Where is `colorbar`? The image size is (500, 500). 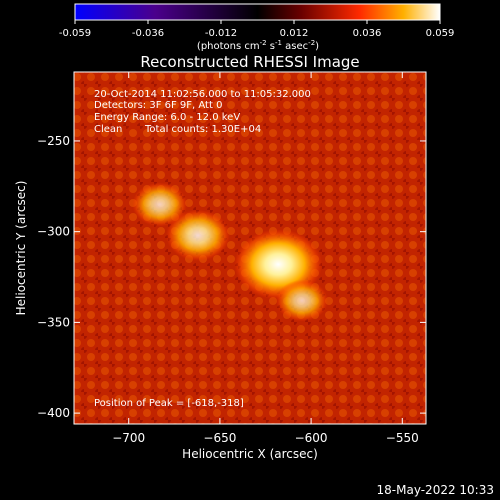
colorbar is located at coordinates (257, 12).